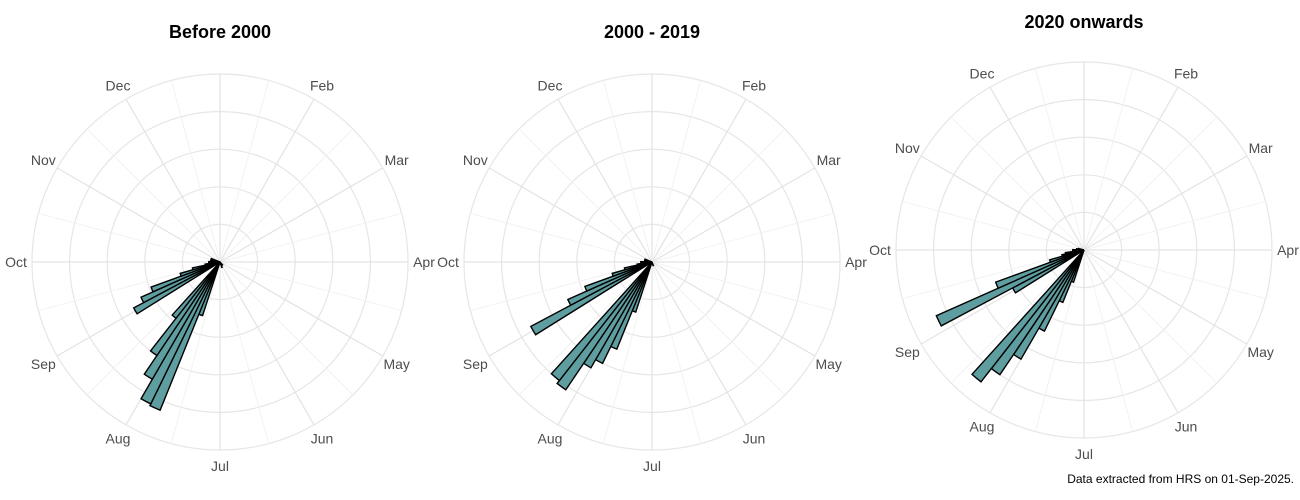 This screenshot has width=1300, height=500. Describe the element at coordinates (220, 32) in the screenshot. I see `chart-title: Before 2000` at that location.